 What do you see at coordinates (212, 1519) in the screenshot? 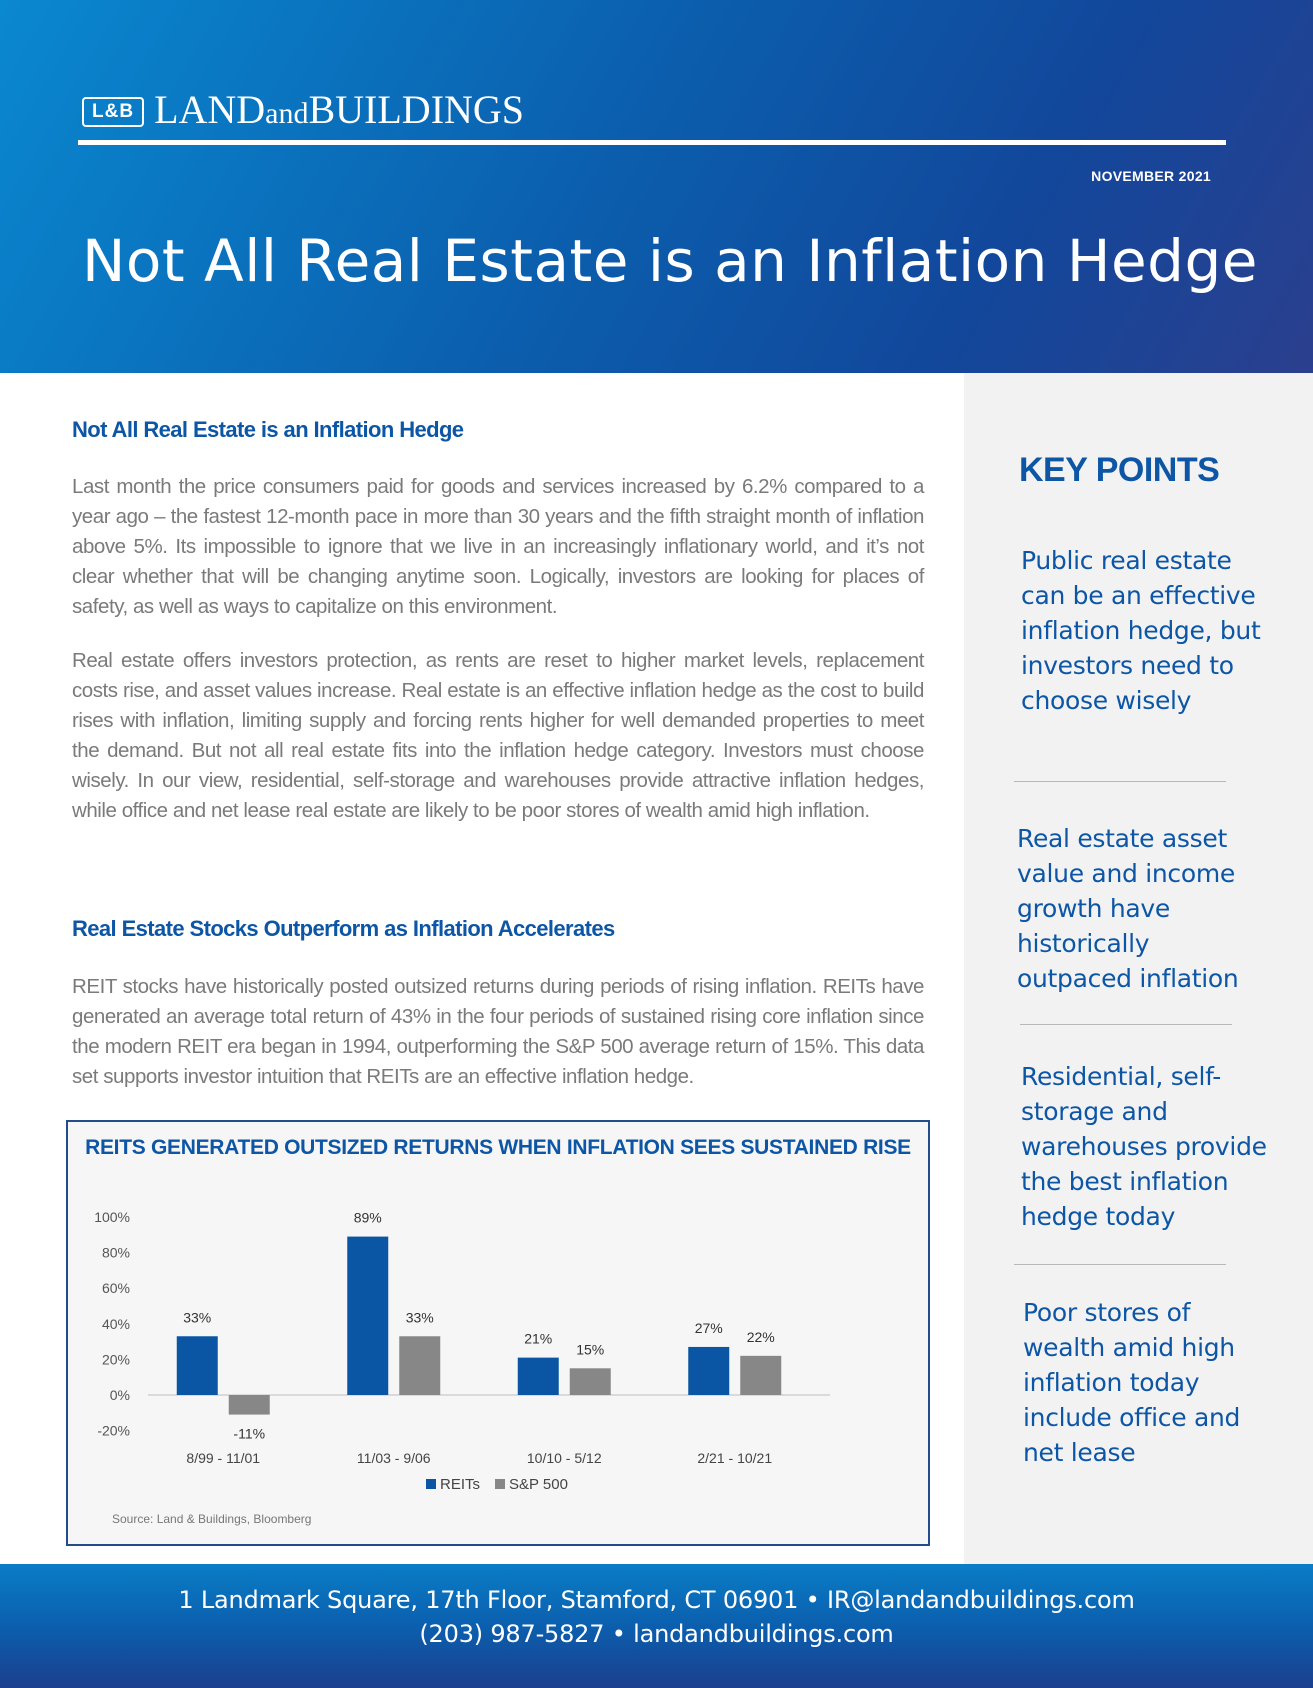
I see `chart-source: Source: Land & Buildings, Bloomberg` at bounding box center [212, 1519].